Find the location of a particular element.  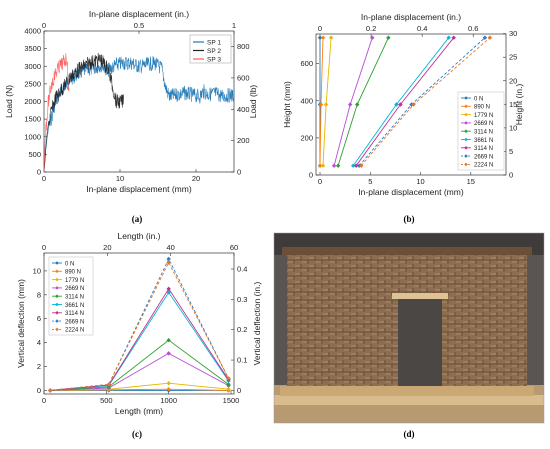

y-tick-label: 3000 is located at coordinates (32, 66).